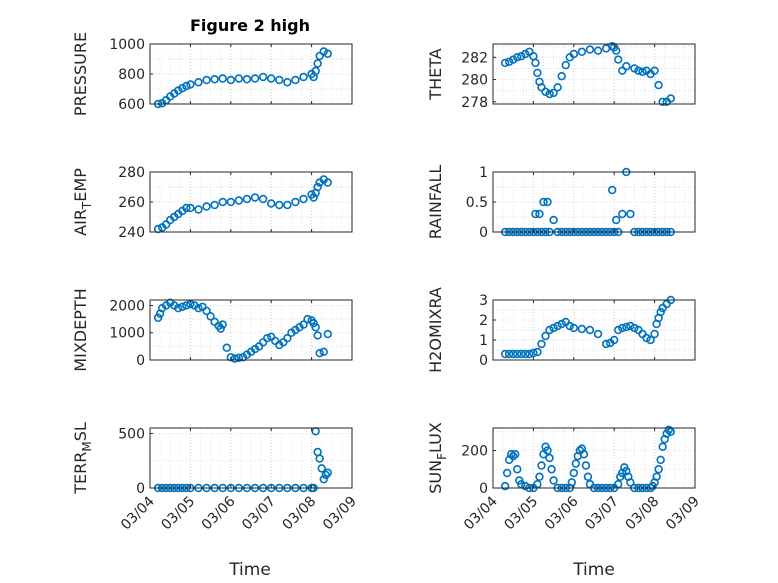 The width and height of the screenshot is (778, 583). Describe the element at coordinates (474, 81) in the screenshot. I see `y-tick-label: 280` at that location.